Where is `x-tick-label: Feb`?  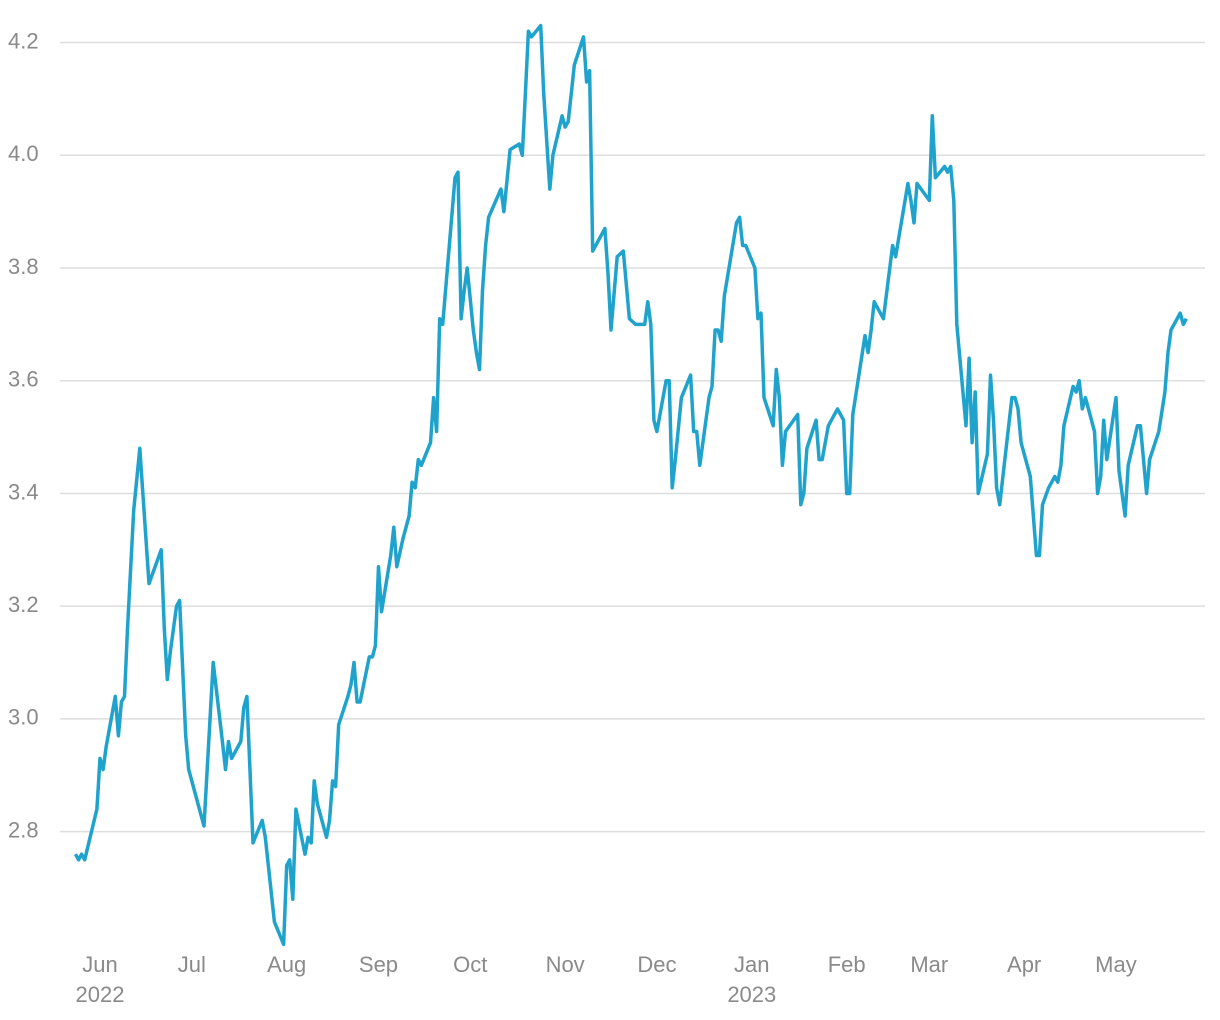
x-tick-label: Feb is located at coordinates (847, 964).